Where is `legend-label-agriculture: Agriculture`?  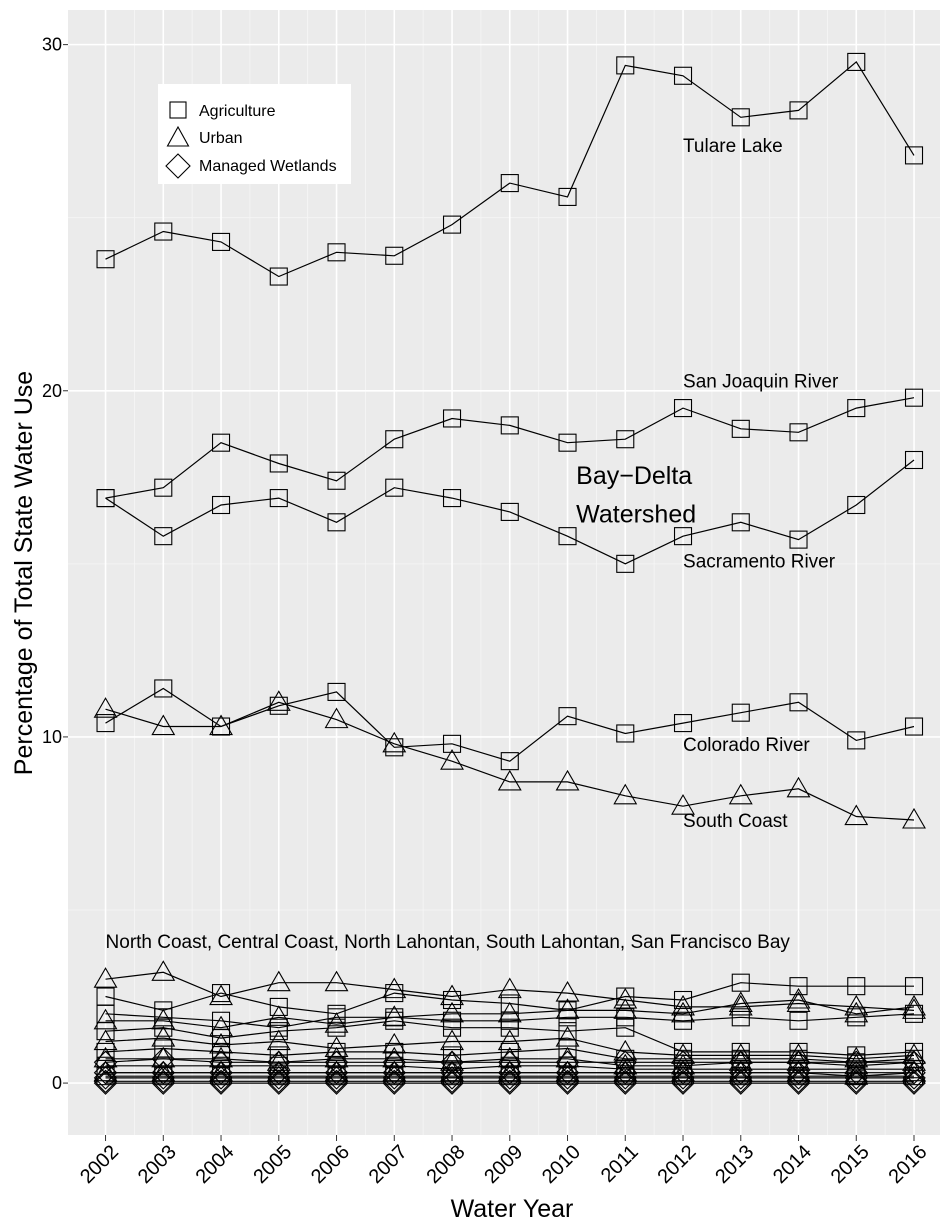
legend-label-agriculture: Agriculture is located at coordinates (237, 111).